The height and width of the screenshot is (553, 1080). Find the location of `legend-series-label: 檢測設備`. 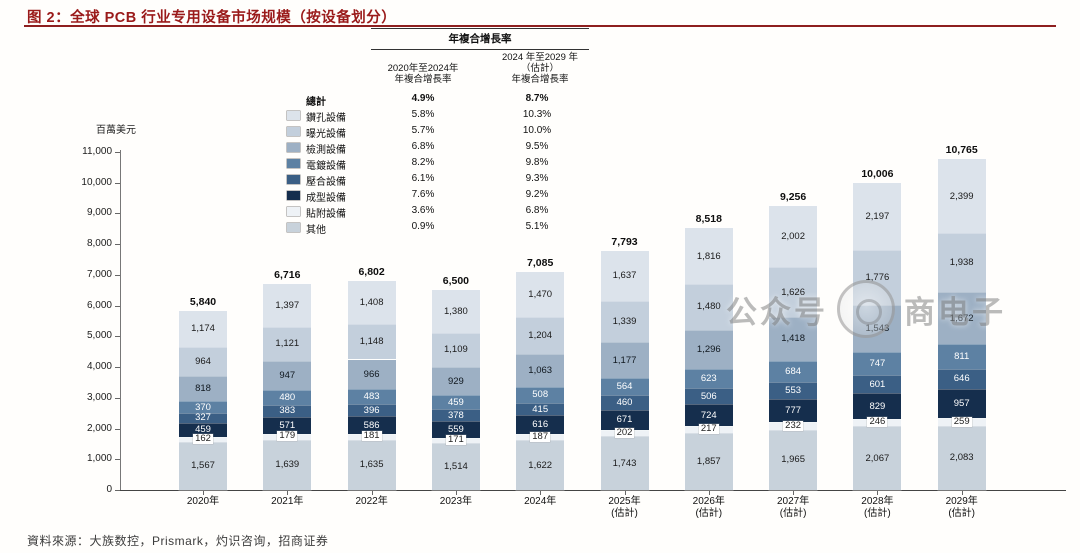

legend-series-label: 檢測設備 is located at coordinates (326, 150).